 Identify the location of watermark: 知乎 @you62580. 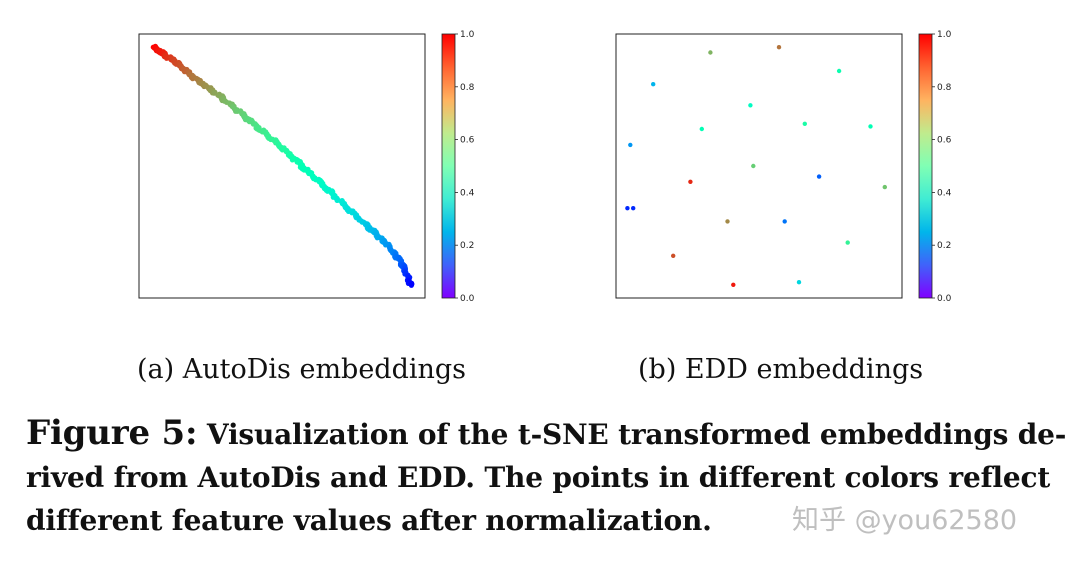
(905, 520).